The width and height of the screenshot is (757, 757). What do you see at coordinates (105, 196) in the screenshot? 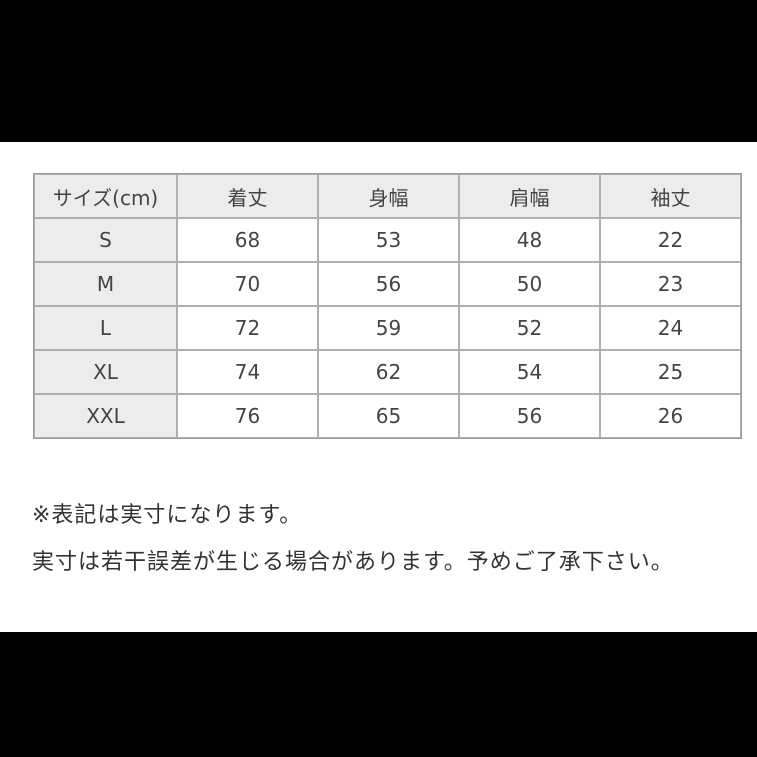
I see `column-header: サイズ(cm)` at bounding box center [105, 196].